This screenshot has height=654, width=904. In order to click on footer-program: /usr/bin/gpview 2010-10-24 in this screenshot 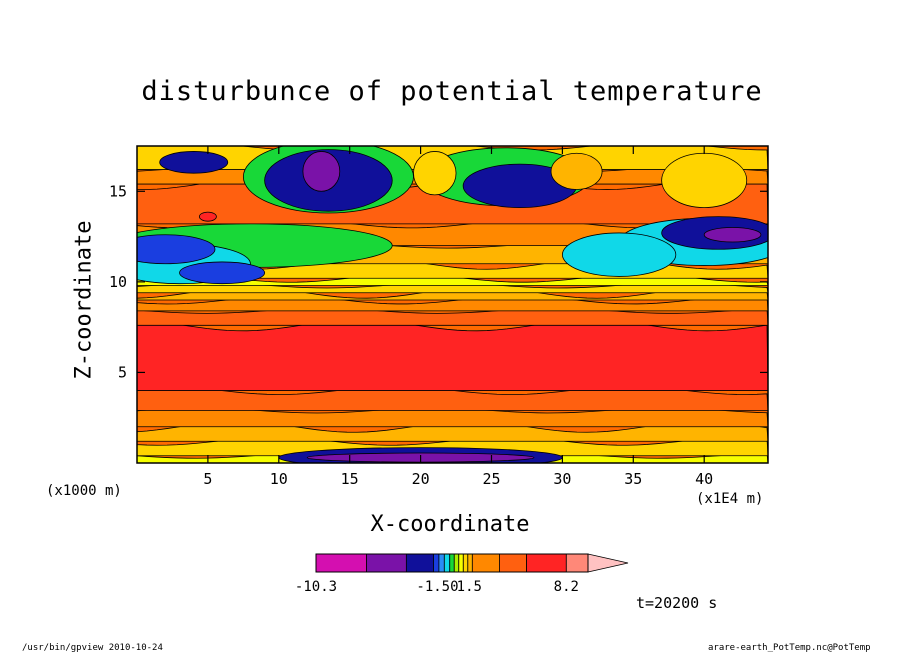, I will do `click(92, 648)`.